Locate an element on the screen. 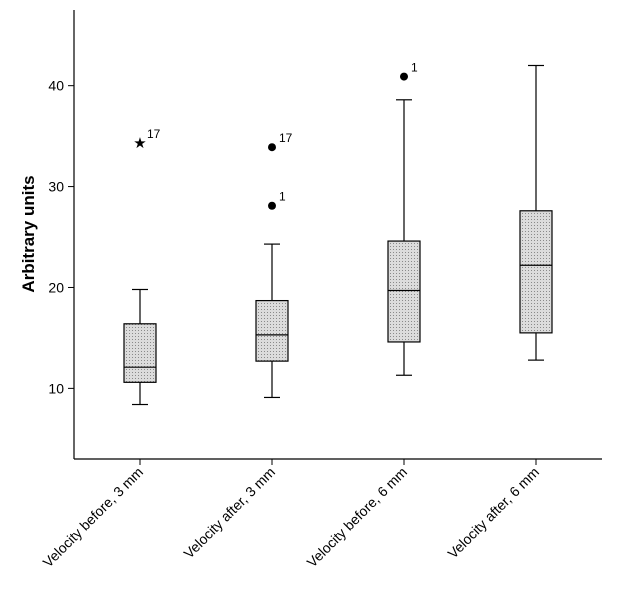 This screenshot has height=604, width=618. y-tick-label: 10 is located at coordinates (56, 388).